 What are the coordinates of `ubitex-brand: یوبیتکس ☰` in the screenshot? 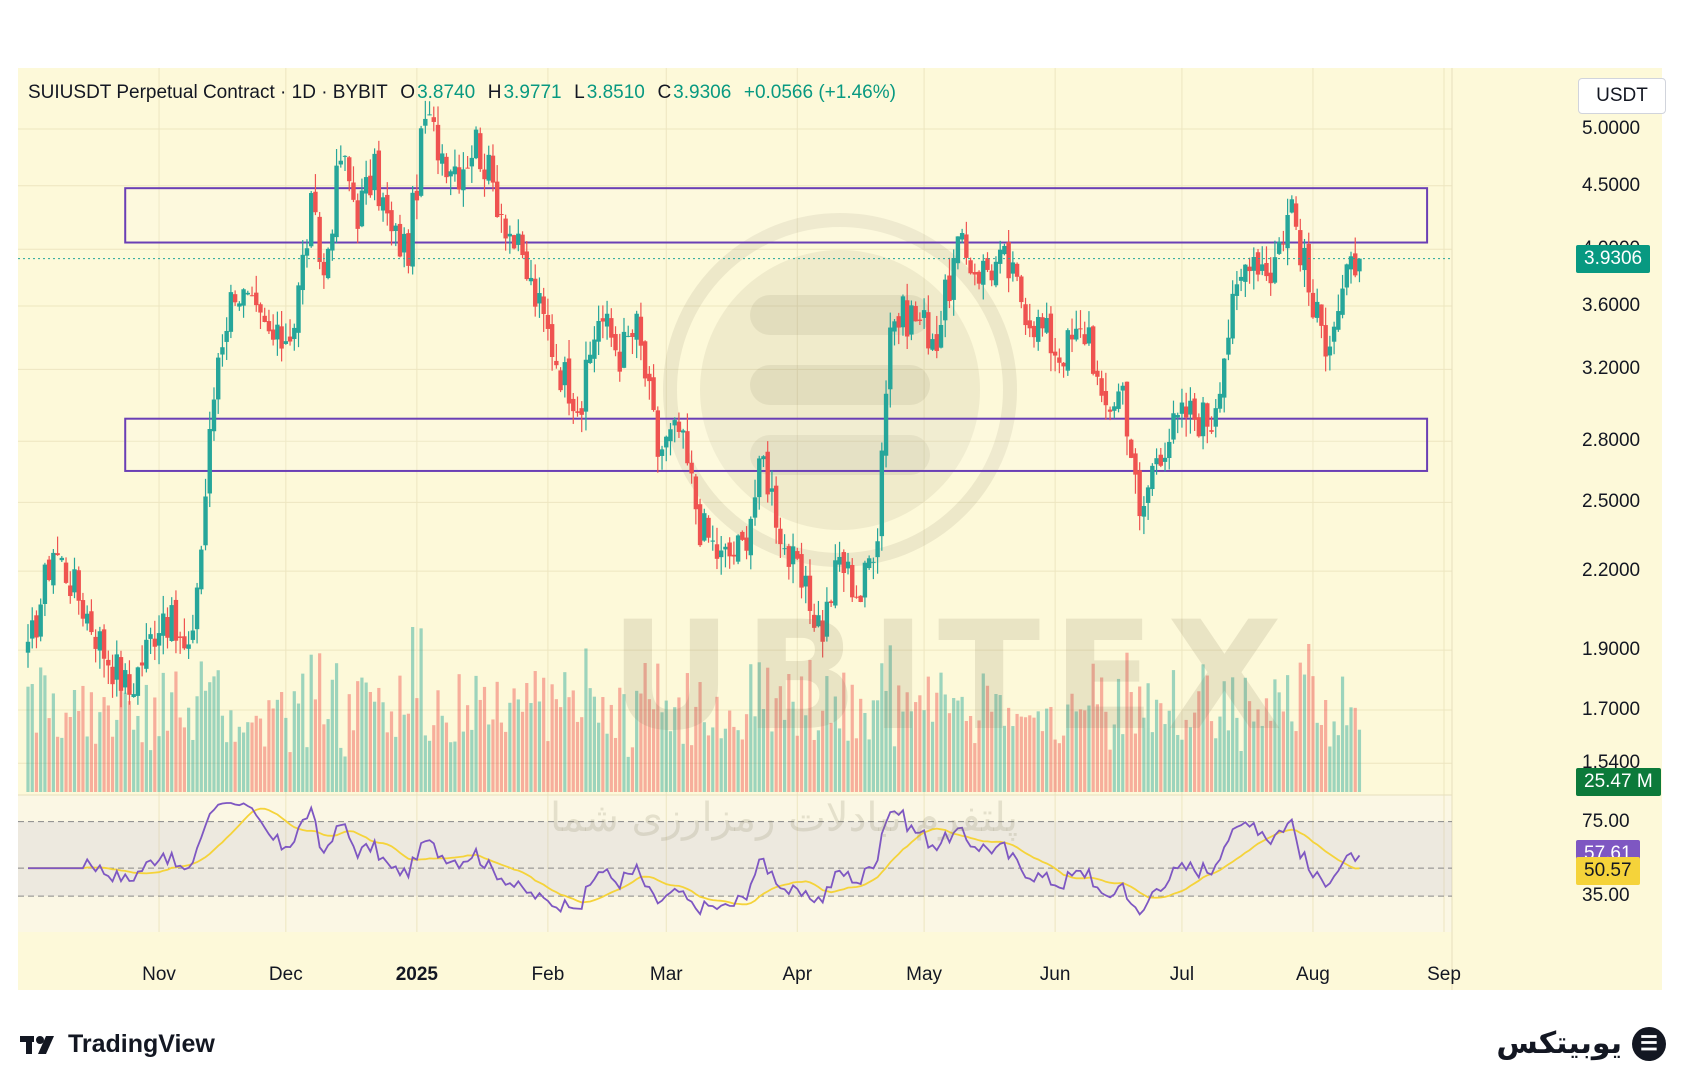 It's located at (1581, 1043).